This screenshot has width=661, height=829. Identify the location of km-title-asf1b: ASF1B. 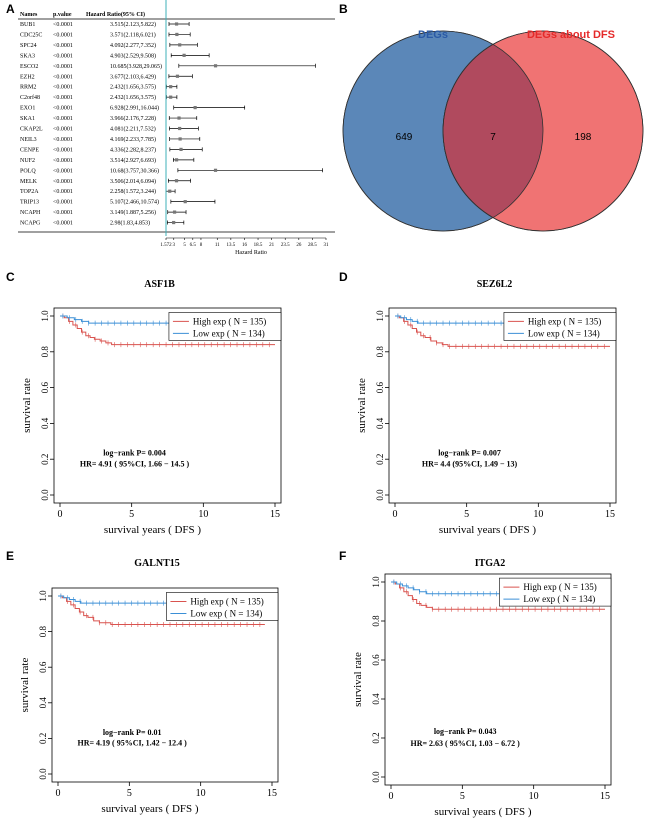
(159, 284).